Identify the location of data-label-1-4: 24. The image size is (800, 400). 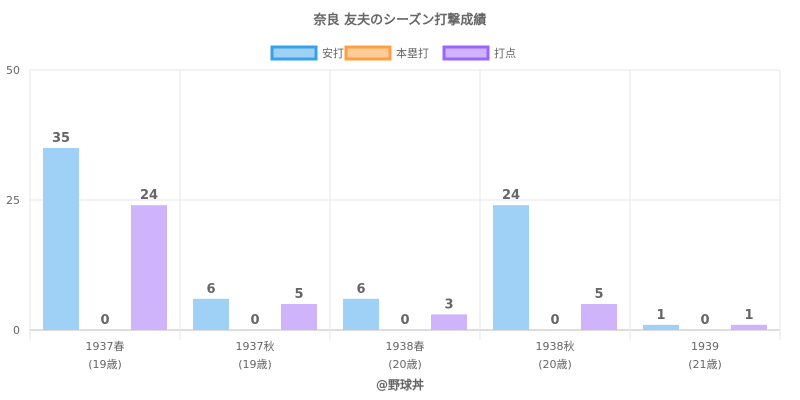
(511, 195).